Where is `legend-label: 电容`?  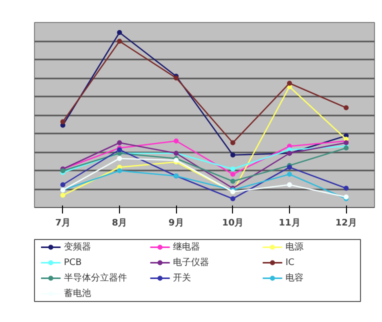
legend-label: 电容 is located at coordinates (295, 278).